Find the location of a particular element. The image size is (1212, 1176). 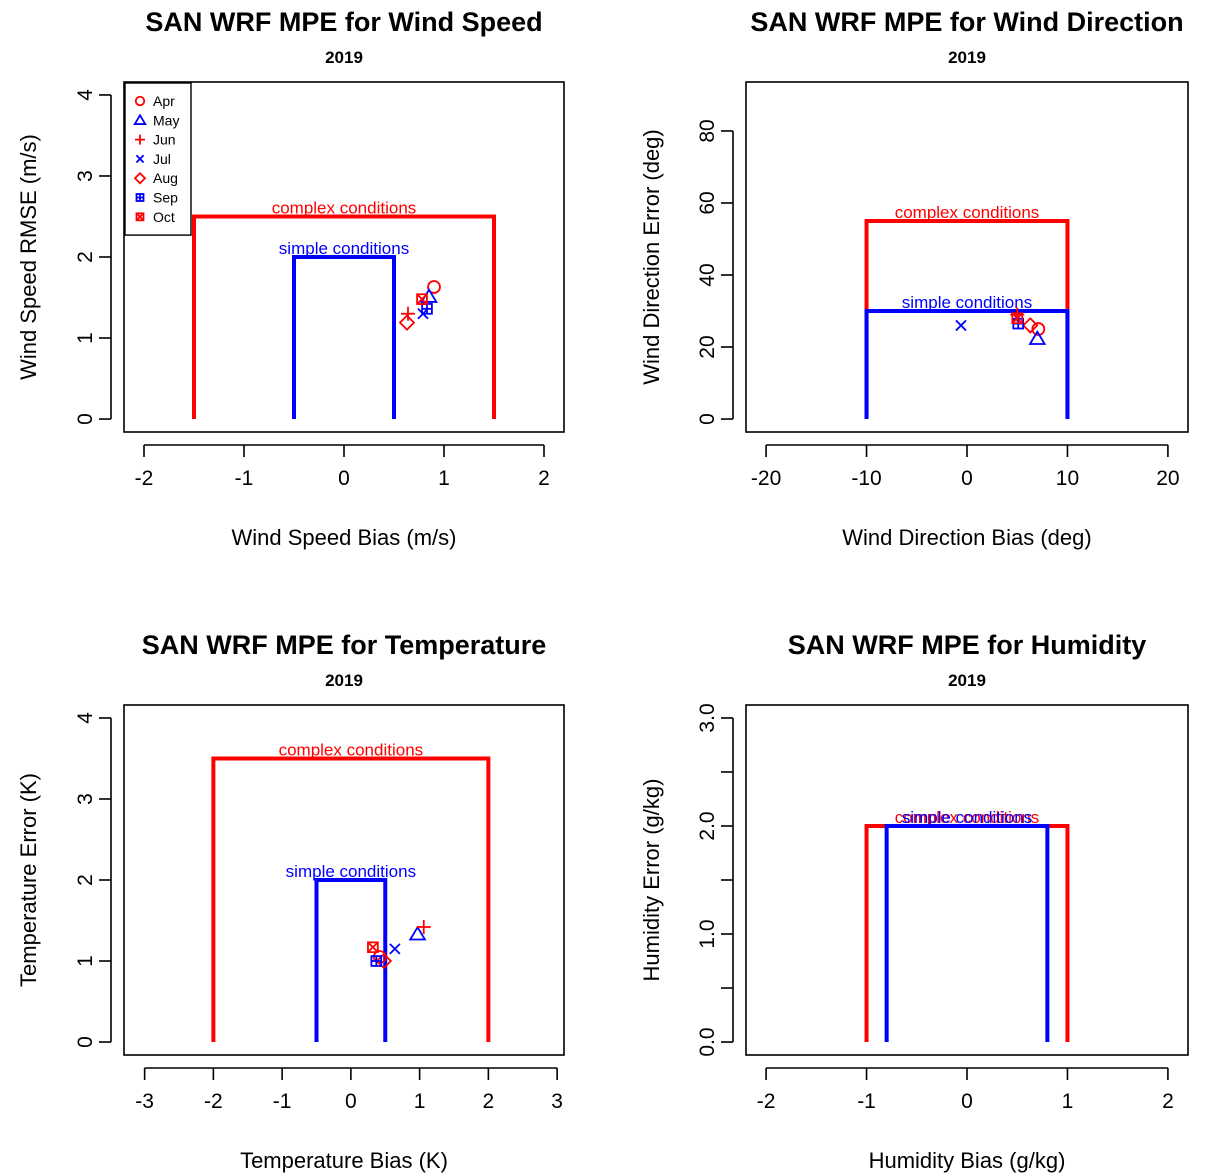

x-tick-label: -20 is located at coordinates (766, 478).